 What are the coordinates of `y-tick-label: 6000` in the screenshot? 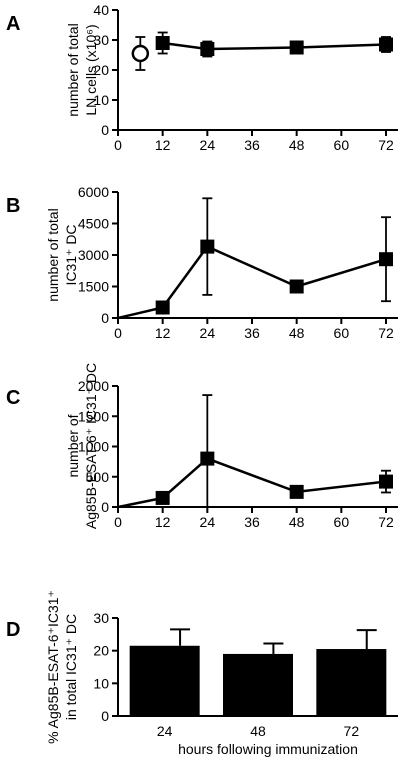 It's located at (93, 192).